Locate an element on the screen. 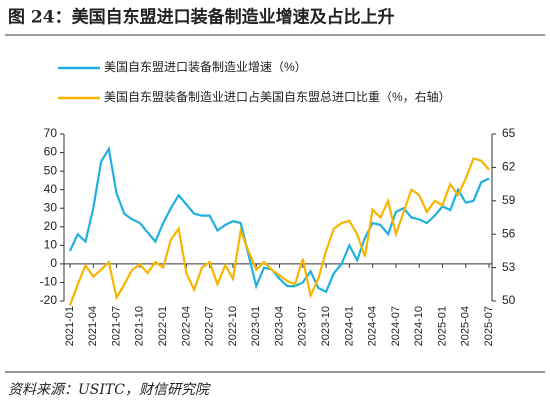 The height and width of the screenshot is (409, 550). x-tick-label: 2023-04 is located at coordinates (279, 326).